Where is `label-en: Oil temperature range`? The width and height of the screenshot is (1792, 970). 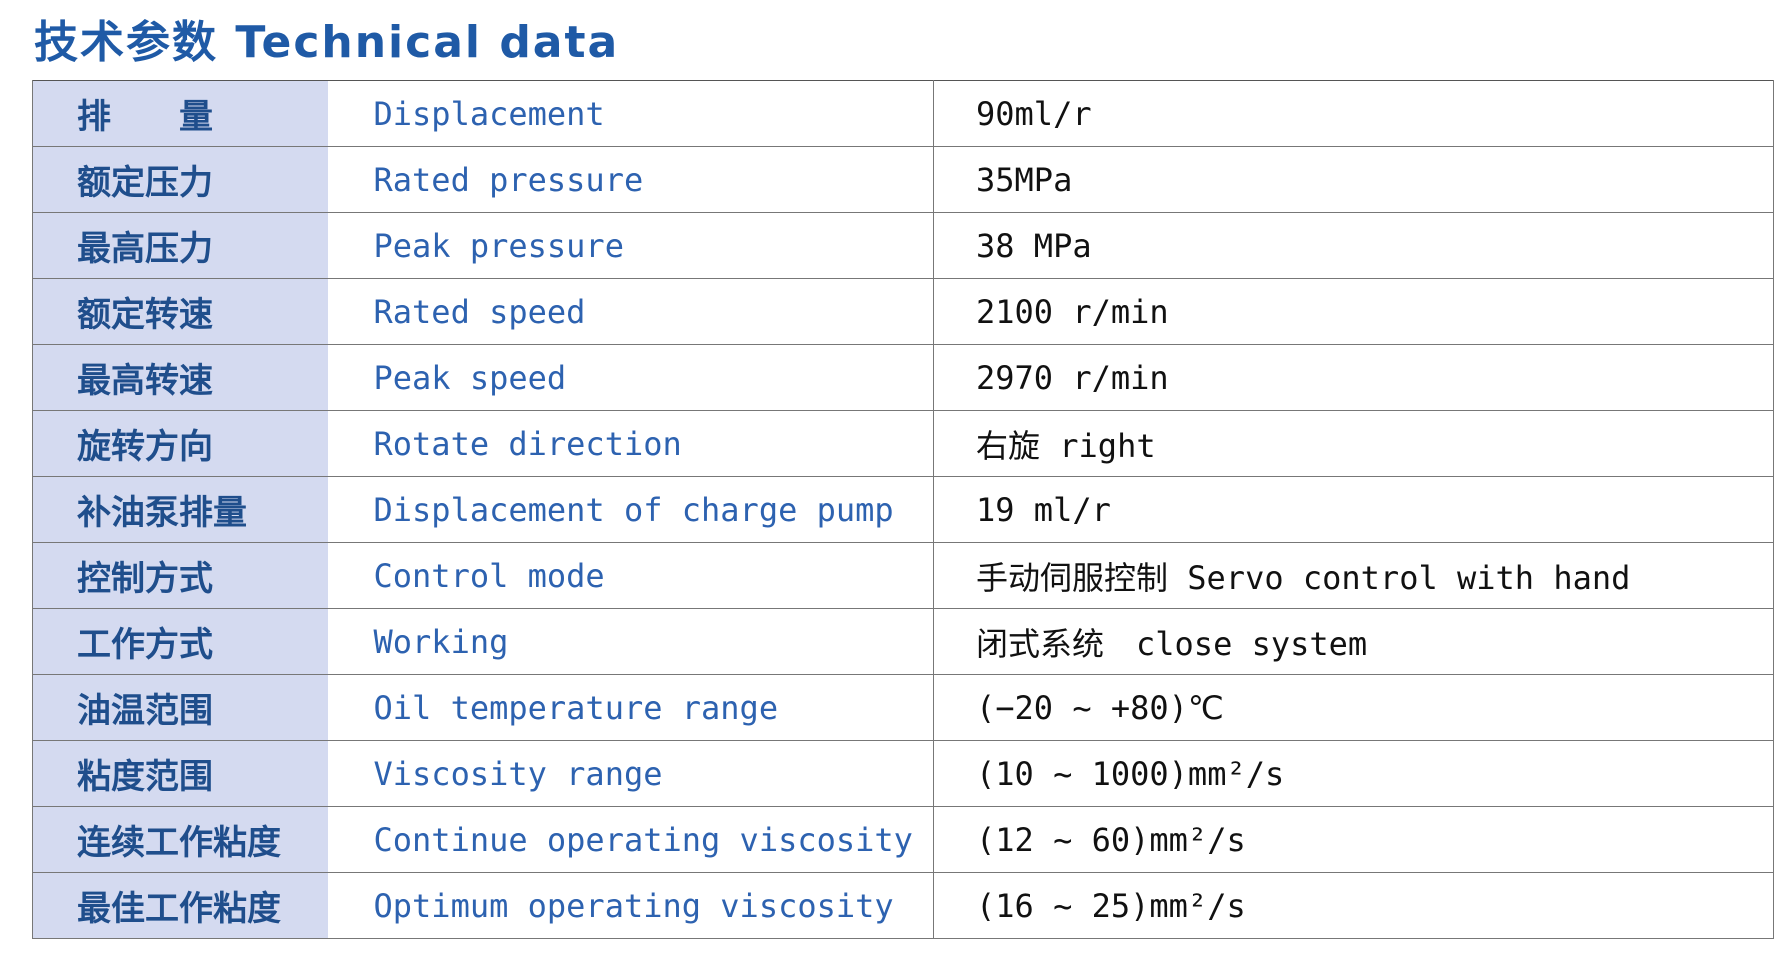
label-en: Oil temperature range is located at coordinates (630, 707).